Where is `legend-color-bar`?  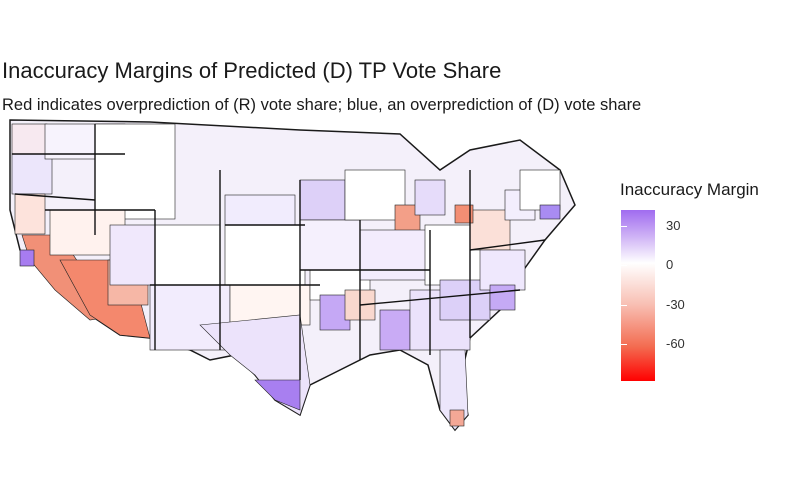 legend-color-bar is located at coordinates (638, 295).